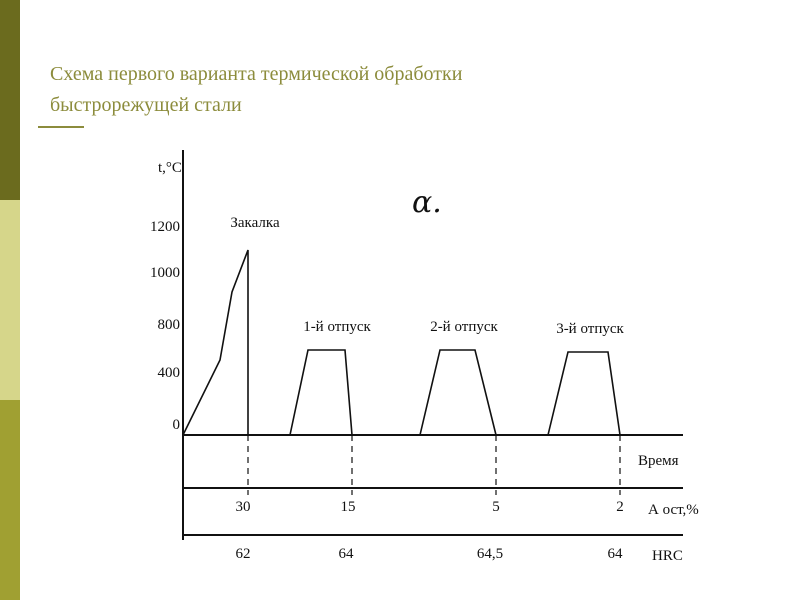 This screenshot has width=800, height=600. I want to click on stage-label: 1-й отпуск, so click(337, 327).